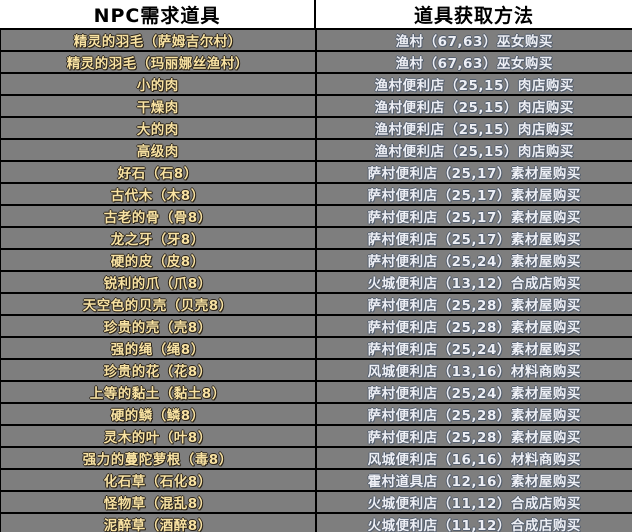 The width and height of the screenshot is (632, 532). I want to click on item-name-cell: 硬的鳞（鳞8）, so click(159, 414).